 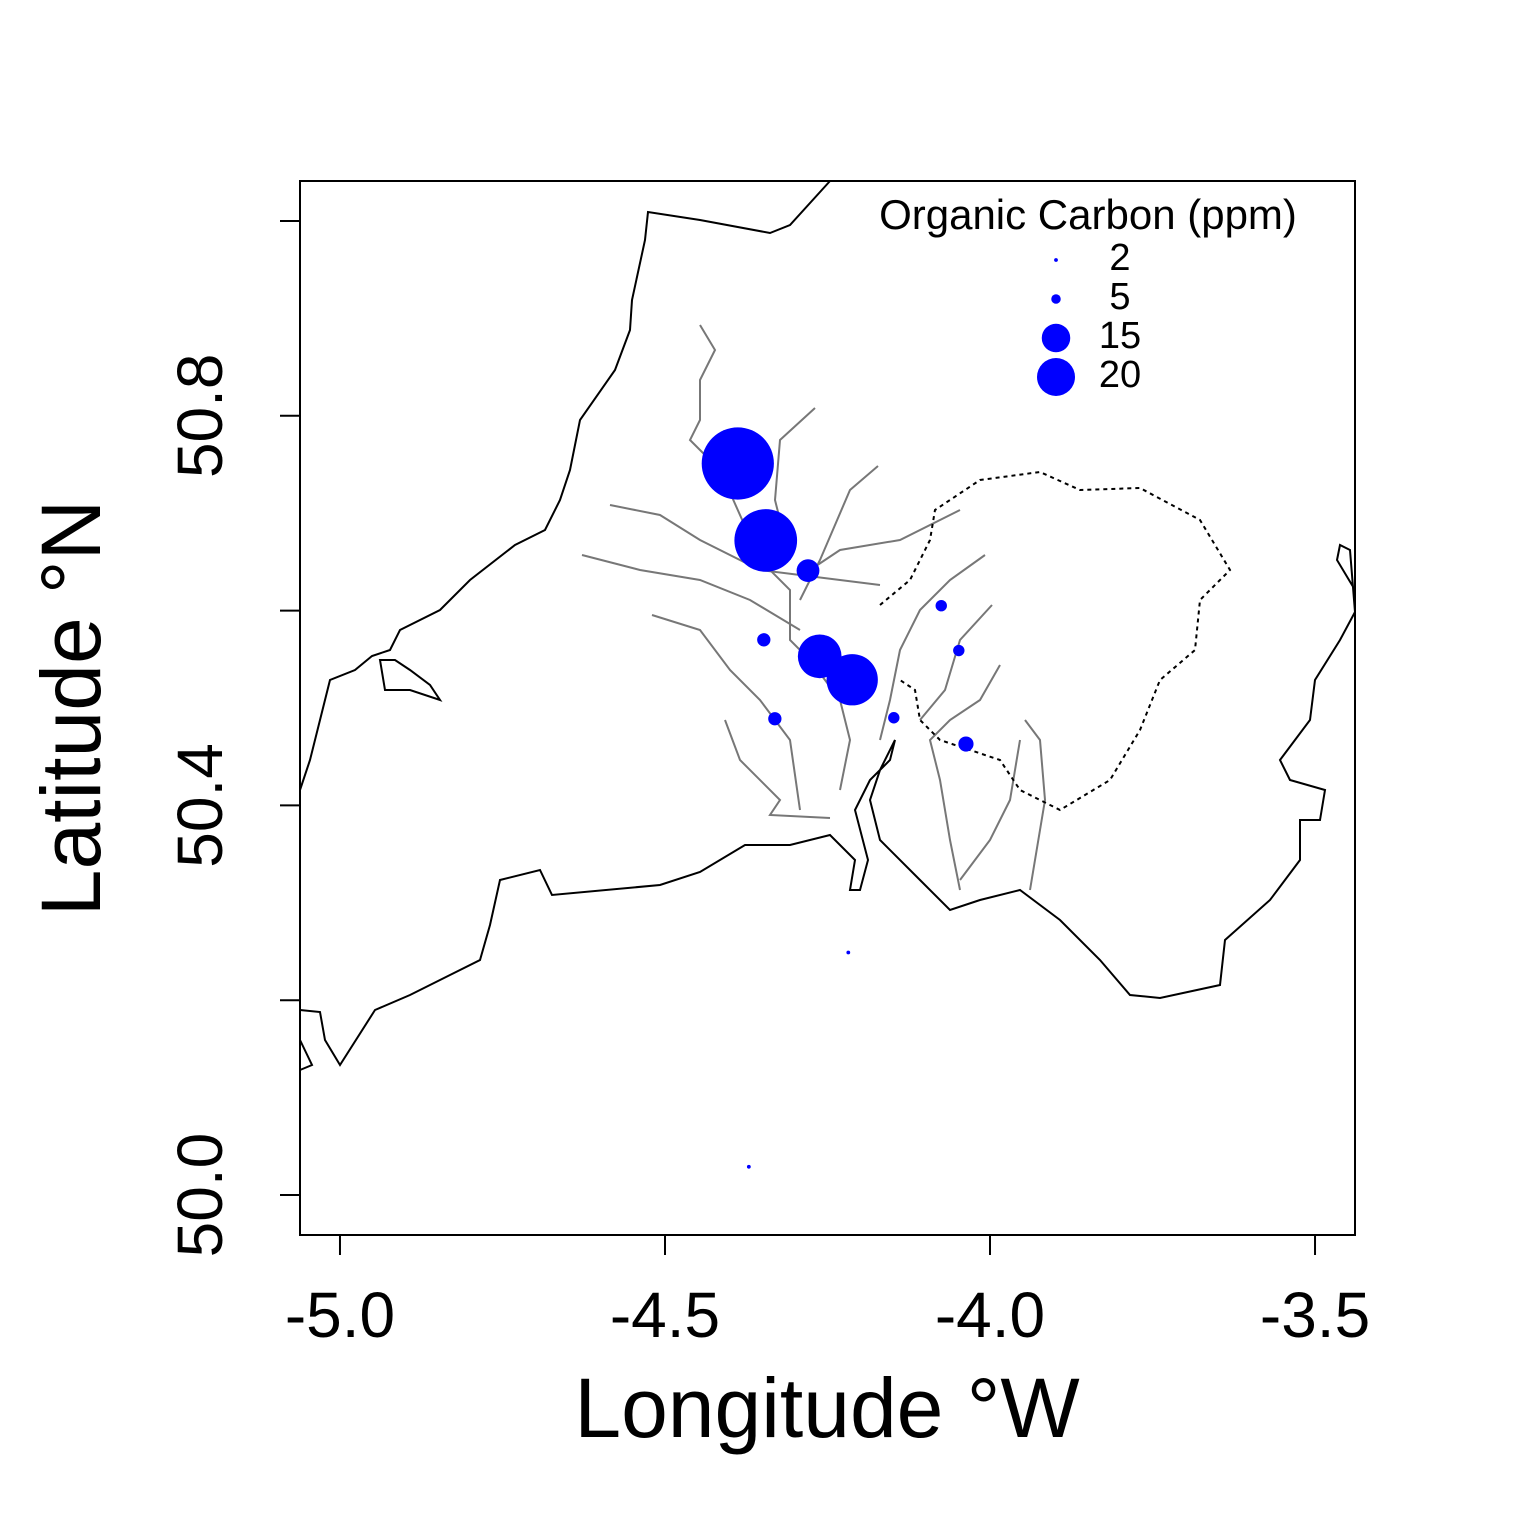 I want to click on x-tick-label: -5.0, so click(x=340, y=1315).